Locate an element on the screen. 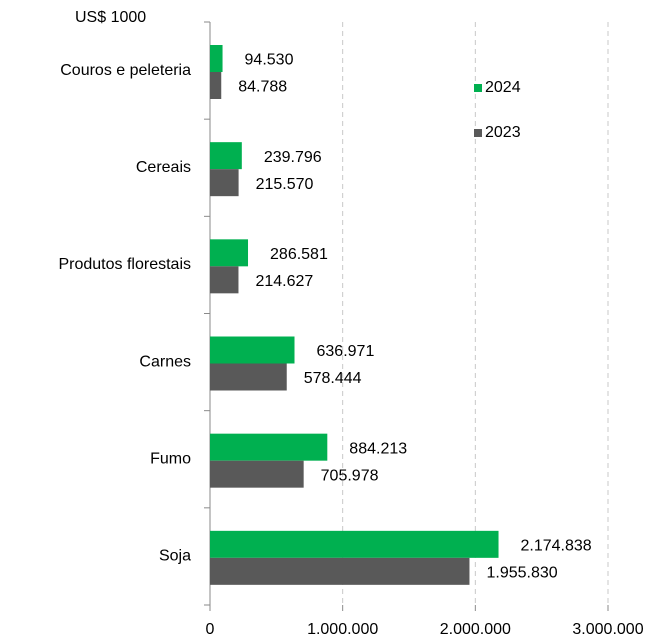 This screenshot has height=640, width=660. data-label: 1.955.830 is located at coordinates (521, 573).